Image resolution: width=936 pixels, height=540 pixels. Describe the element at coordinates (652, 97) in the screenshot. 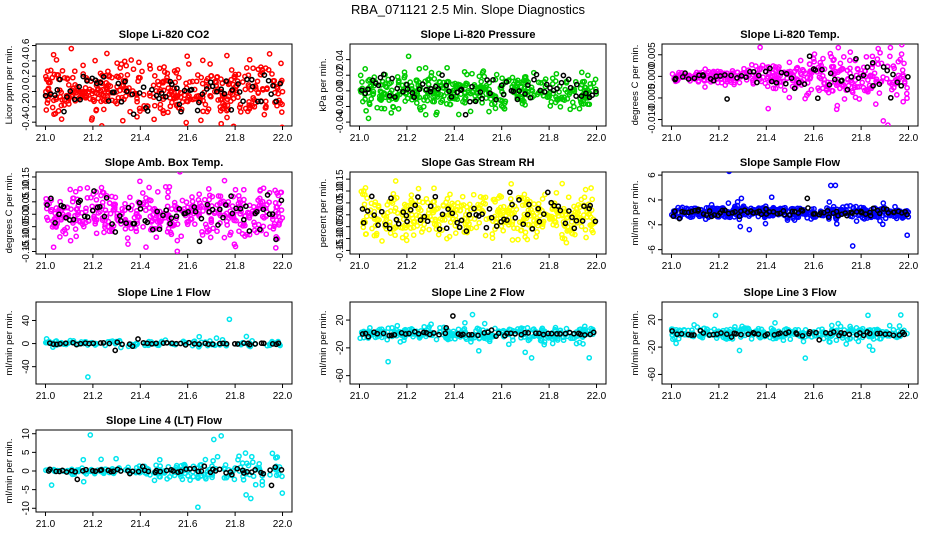

I see `y-tick-label: -0.005` at that location.